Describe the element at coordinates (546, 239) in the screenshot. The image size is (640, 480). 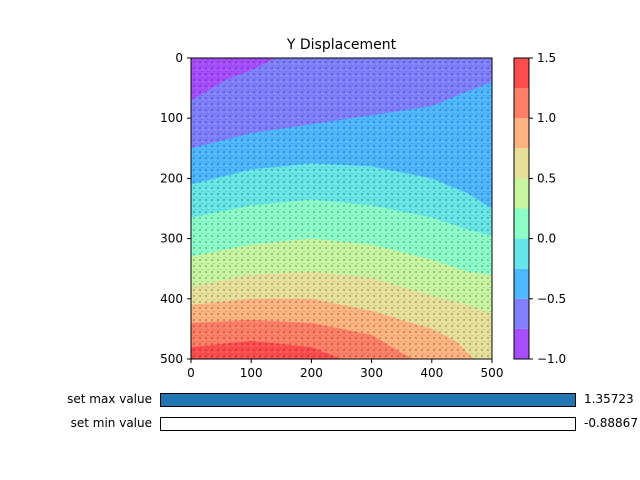
I see `colorbar-tick-label: 0.0` at that location.